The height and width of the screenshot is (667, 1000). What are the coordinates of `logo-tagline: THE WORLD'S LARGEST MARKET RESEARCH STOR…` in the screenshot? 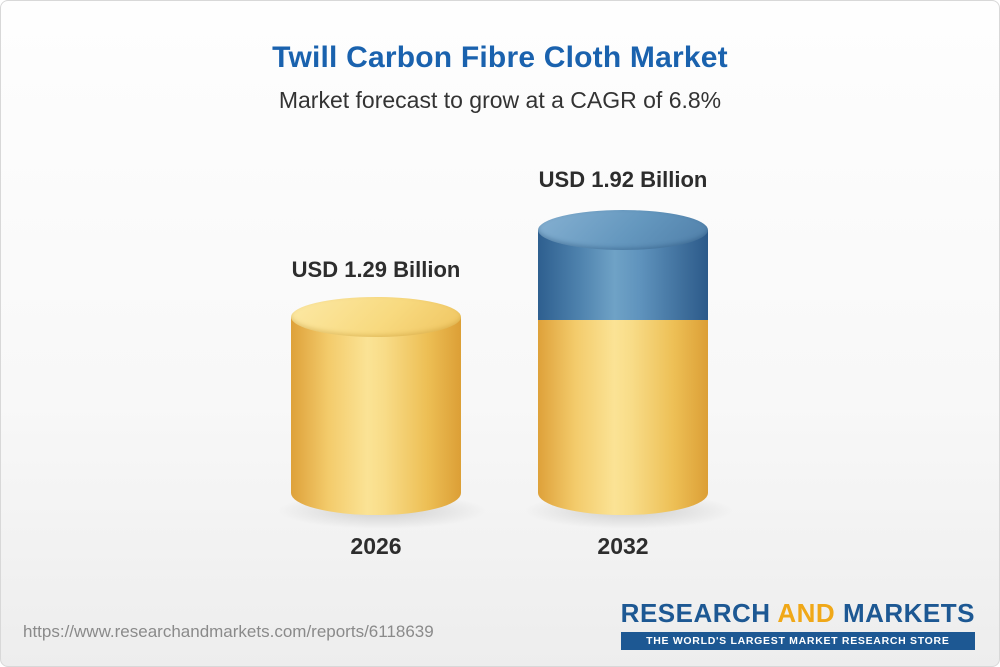 It's located at (797, 641).